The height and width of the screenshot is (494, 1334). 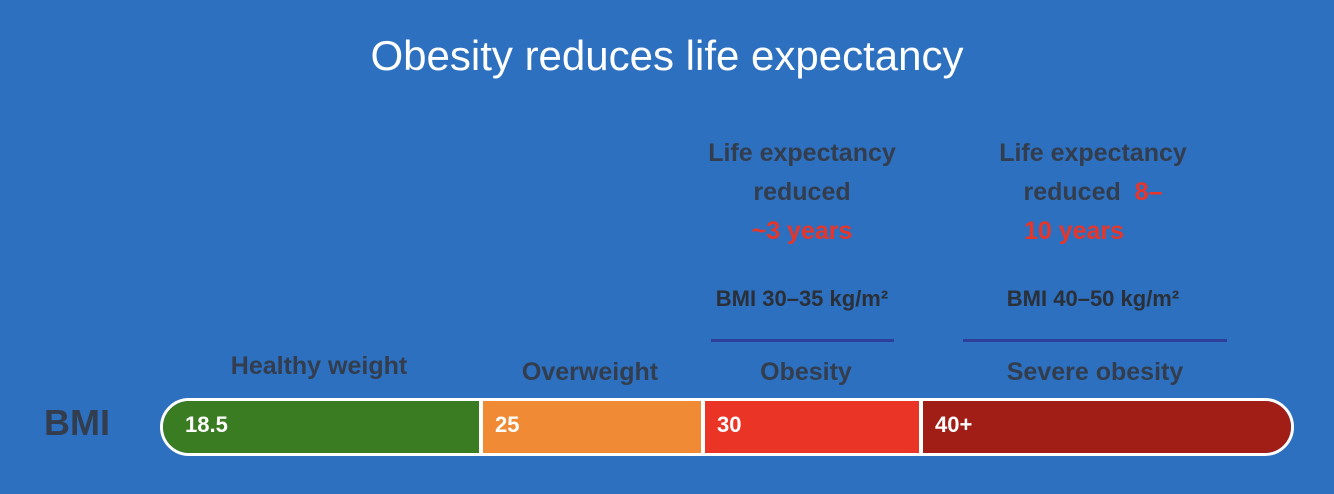 What do you see at coordinates (590, 372) in the screenshot?
I see `category-label-overweight: Overweight` at bounding box center [590, 372].